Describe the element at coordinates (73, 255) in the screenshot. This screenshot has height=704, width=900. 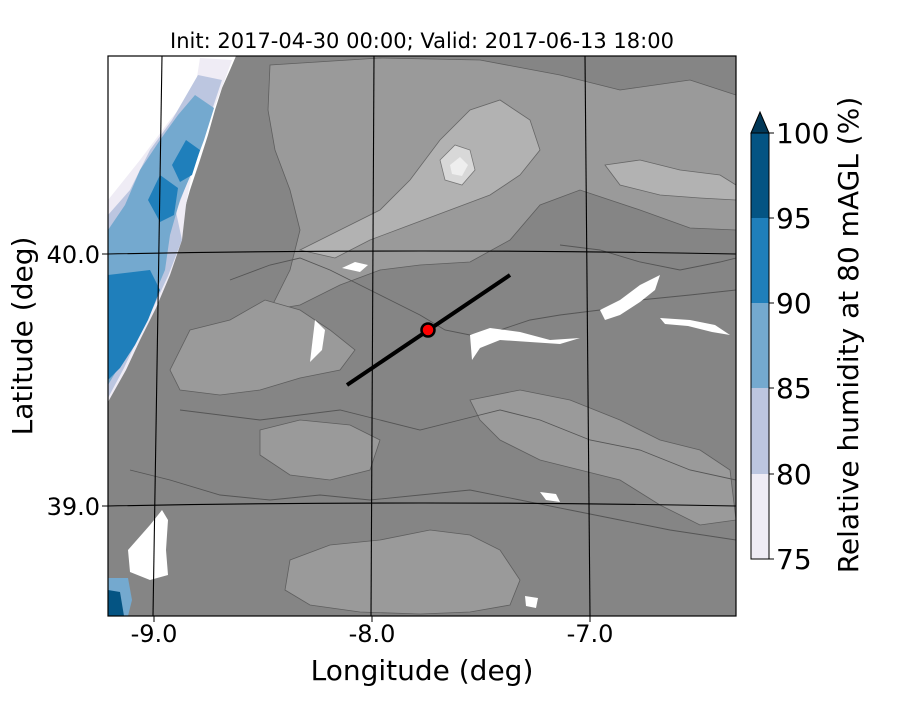
I see `y-tick-label: 40.0` at that location.